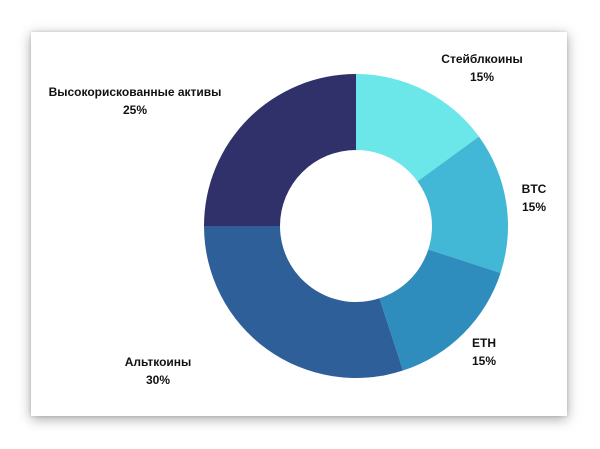 The image size is (600, 449). I want to click on slice-value: 30%, so click(158, 380).